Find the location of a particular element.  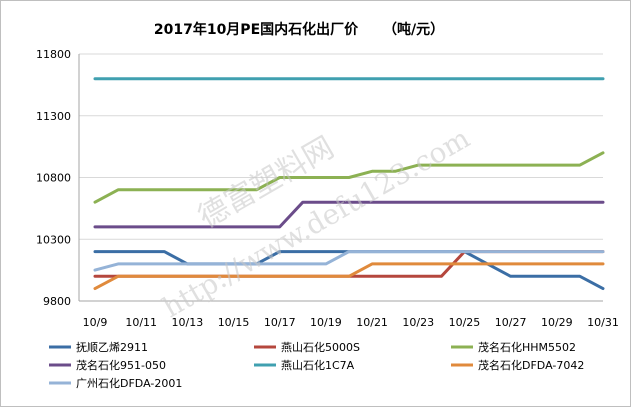

x-tick-label: 10/9 is located at coordinates (95, 322).